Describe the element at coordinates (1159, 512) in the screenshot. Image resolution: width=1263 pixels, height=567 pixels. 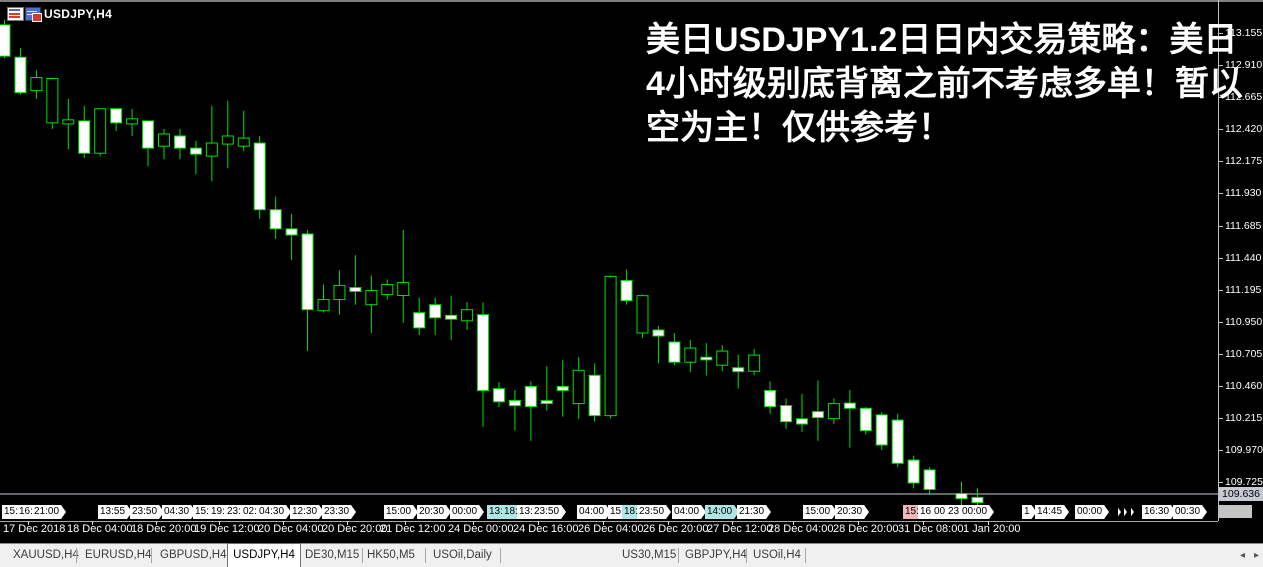
I see `event-flag: 16:30` at that location.